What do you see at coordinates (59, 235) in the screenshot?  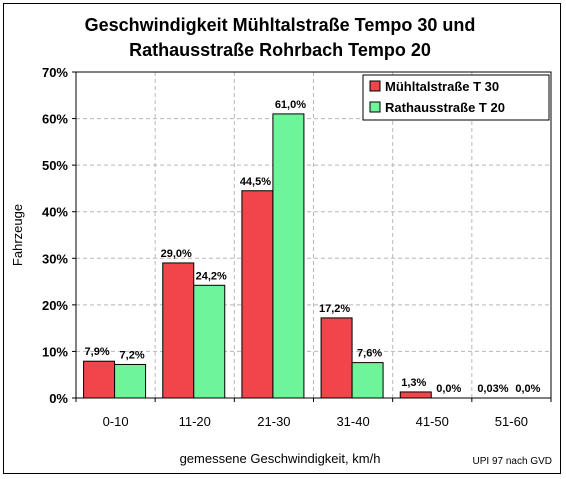 I see `y-axis-ticks: 0% 10% 20% 30% 40% 50% 60% 70%` at bounding box center [59, 235].